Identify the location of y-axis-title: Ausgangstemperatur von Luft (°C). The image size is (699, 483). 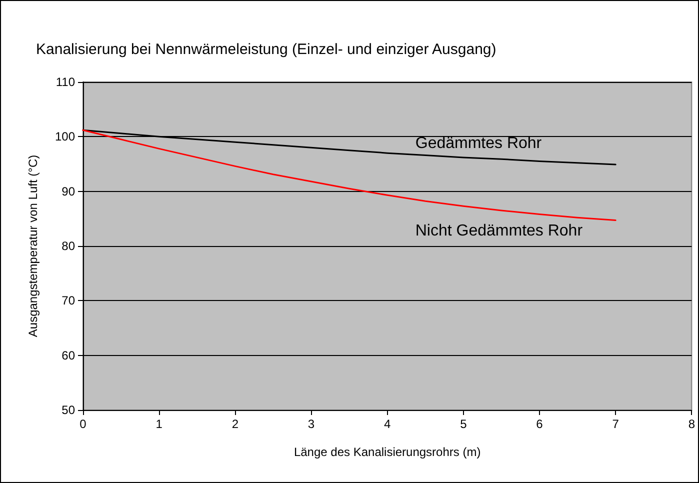
(33, 246).